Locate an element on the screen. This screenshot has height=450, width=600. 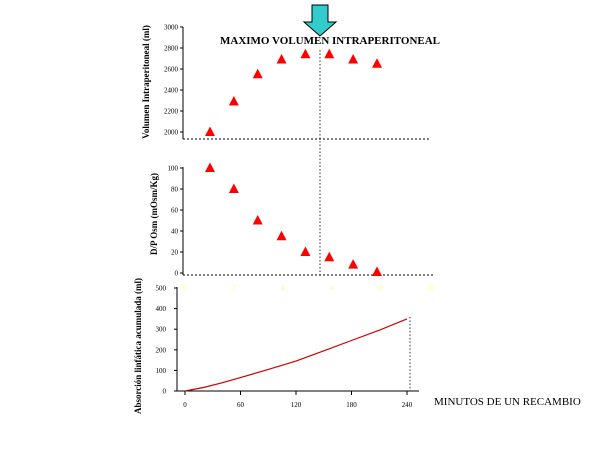
chart-title: MAXIMO VOLUMEN INTRAPERITONEAL is located at coordinates (330, 41).